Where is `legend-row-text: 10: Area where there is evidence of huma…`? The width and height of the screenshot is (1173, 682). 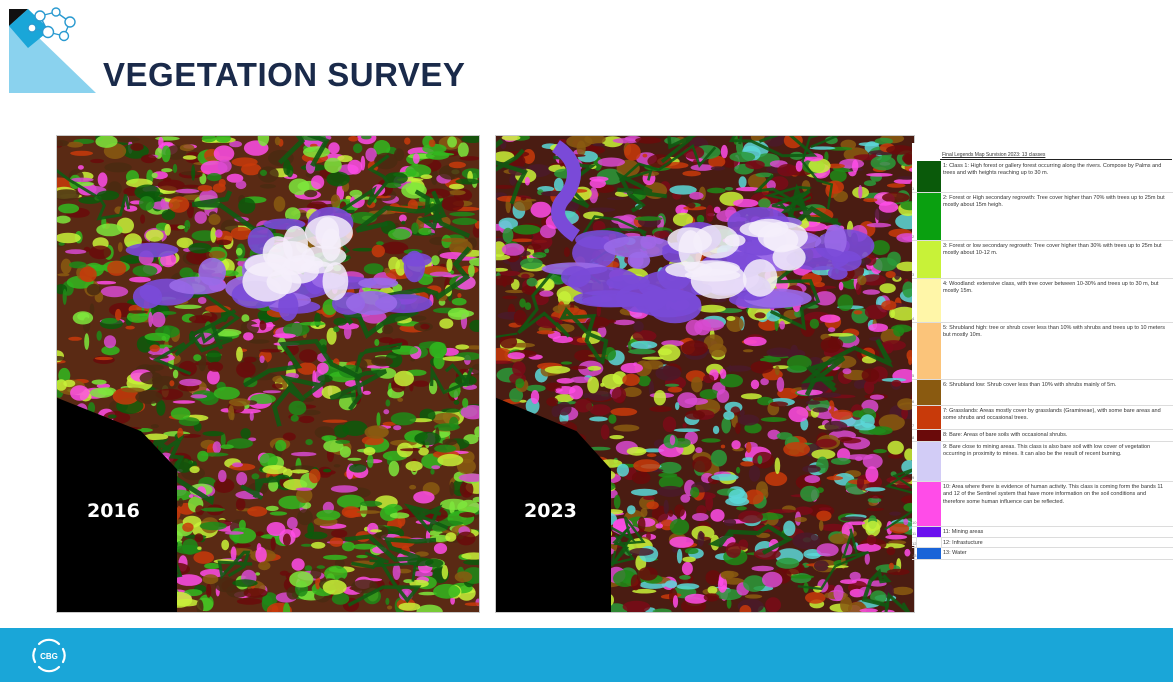
legend-row-text: 10: Area where there is evidence of huma… is located at coordinates (1053, 494).